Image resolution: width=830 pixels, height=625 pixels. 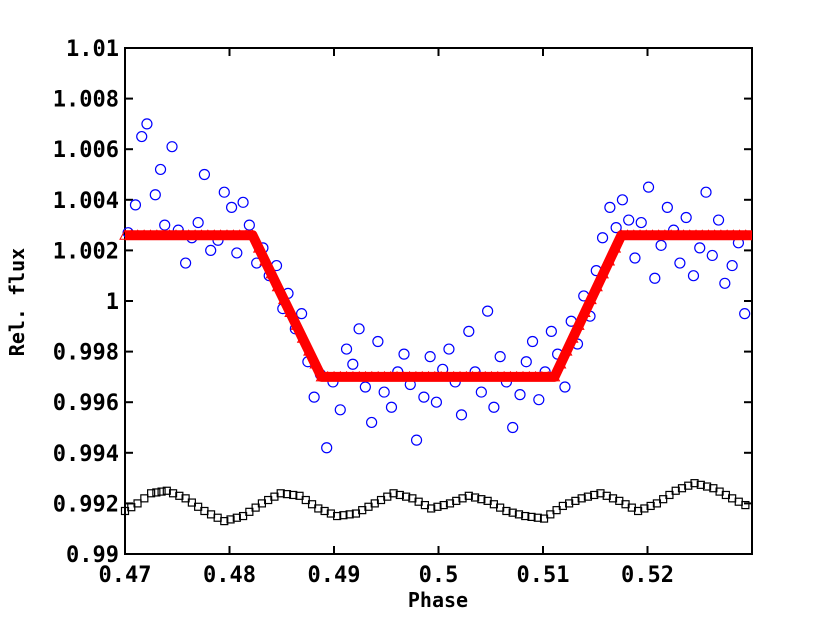 I want to click on y-tick-label: 0.998, so click(x=86, y=353).